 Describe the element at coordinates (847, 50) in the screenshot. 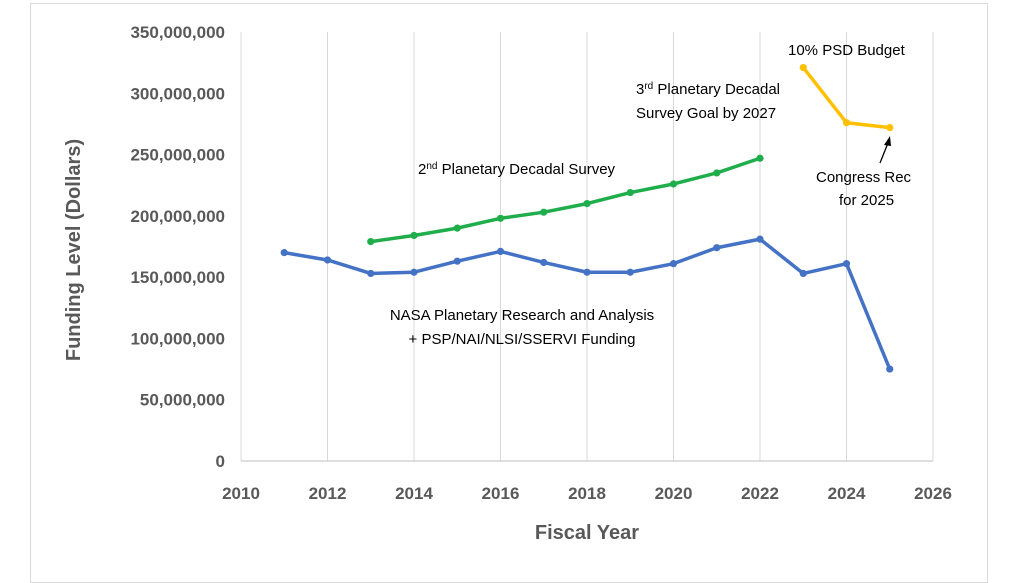

I see `annotation-psd-budget: 10% PSD Budget` at that location.